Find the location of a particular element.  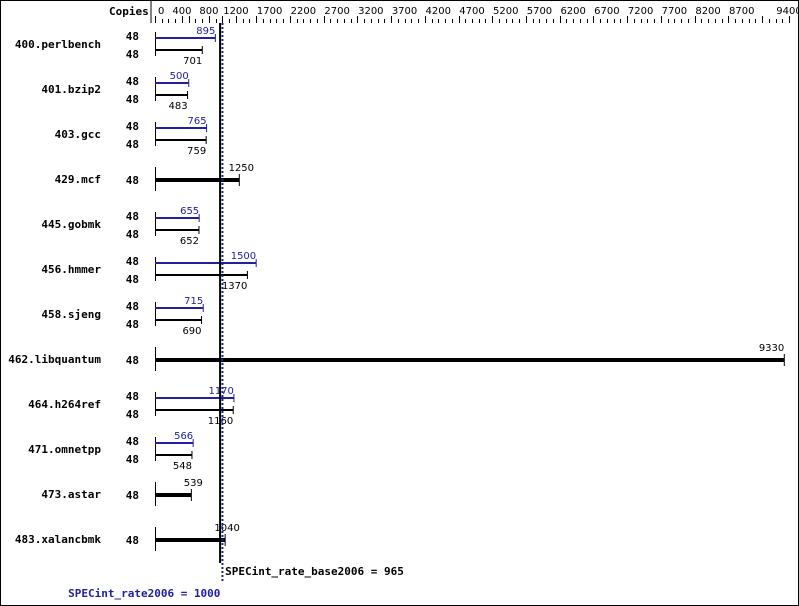

tick-label: 3200 is located at coordinates (370, 11).